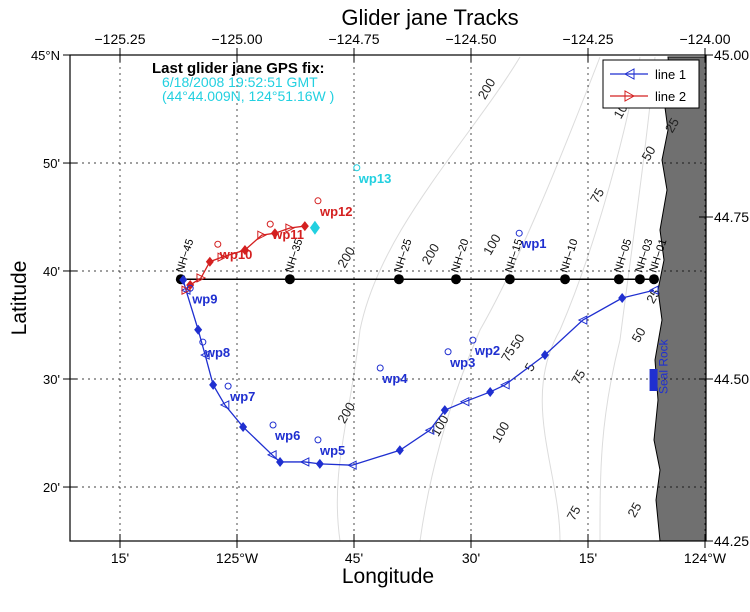 The width and height of the screenshot is (750, 612). What do you see at coordinates (51, 487) in the screenshot?
I see `left-tick-label: 20'` at bounding box center [51, 487].